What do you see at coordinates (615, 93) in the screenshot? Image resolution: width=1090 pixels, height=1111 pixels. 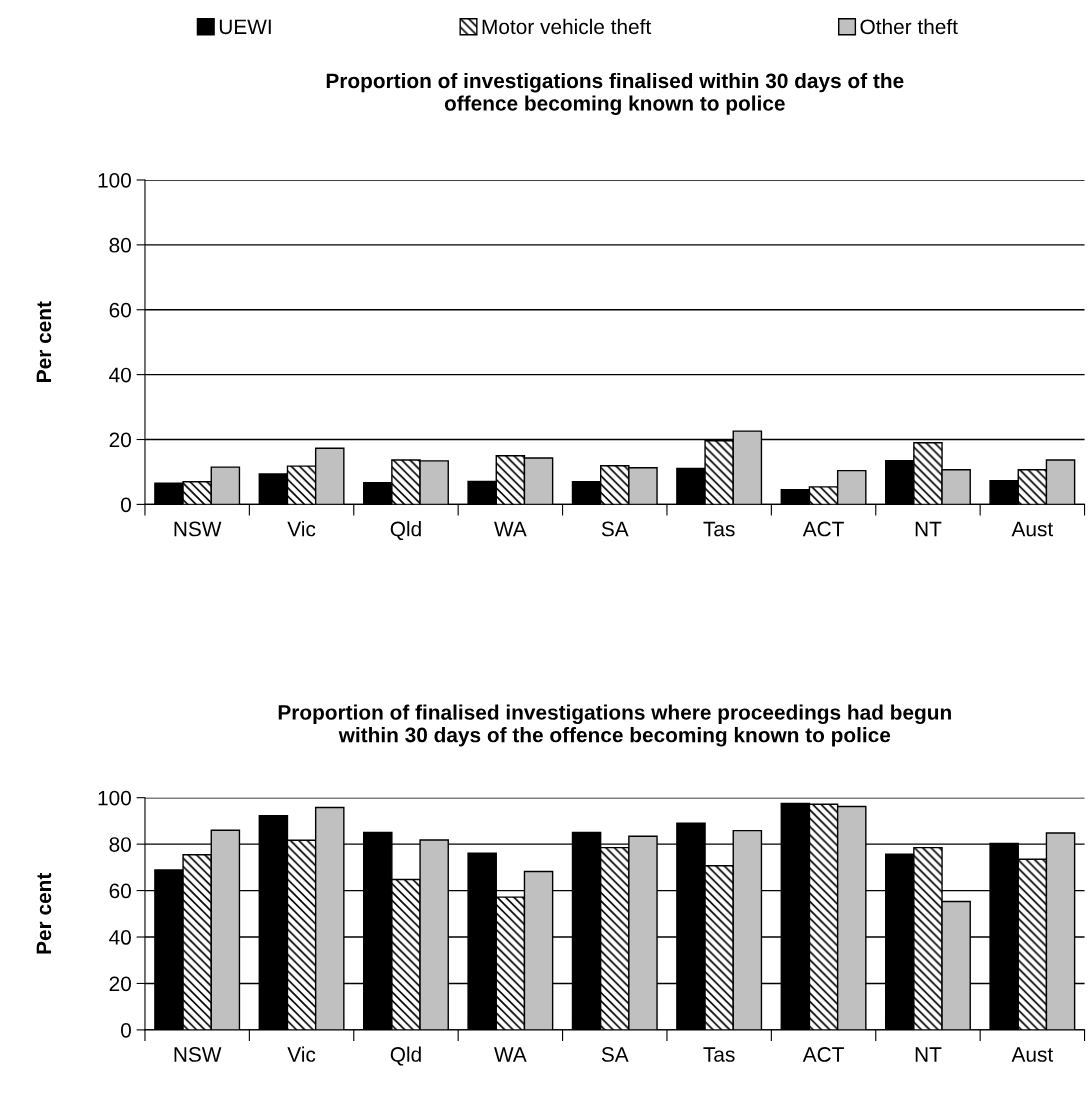 I see `chart-title: Proportion of investigations finalised within 30 days of the offence becoming known to police` at bounding box center [615, 93].